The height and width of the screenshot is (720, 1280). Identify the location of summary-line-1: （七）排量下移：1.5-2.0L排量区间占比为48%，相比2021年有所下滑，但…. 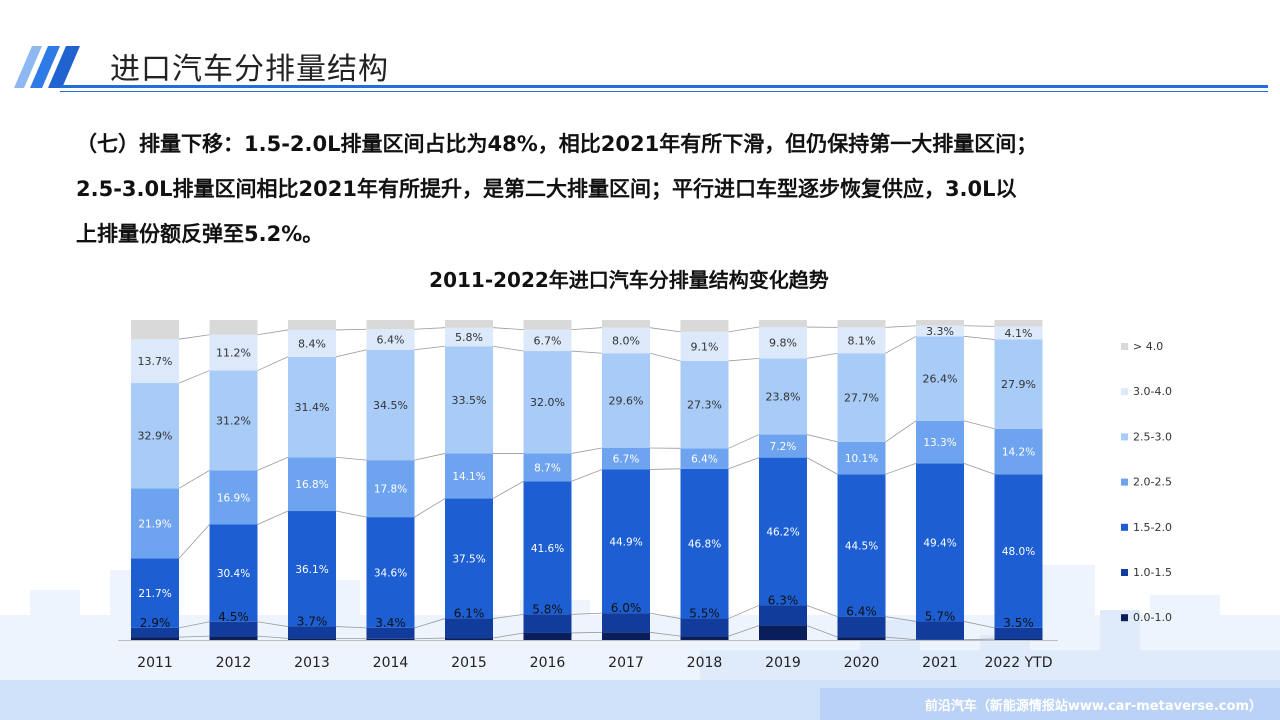
(557, 144).